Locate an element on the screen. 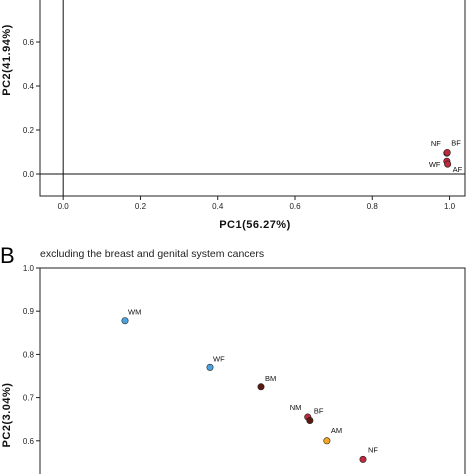 This screenshot has width=474, height=474. panel-a-point-label: NF is located at coordinates (436, 143).